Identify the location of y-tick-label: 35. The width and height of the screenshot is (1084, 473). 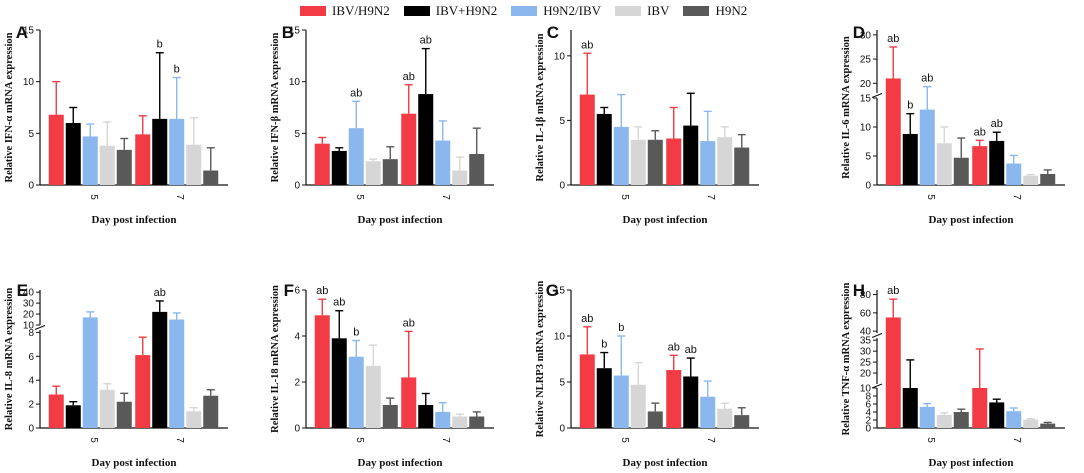
(866, 341).